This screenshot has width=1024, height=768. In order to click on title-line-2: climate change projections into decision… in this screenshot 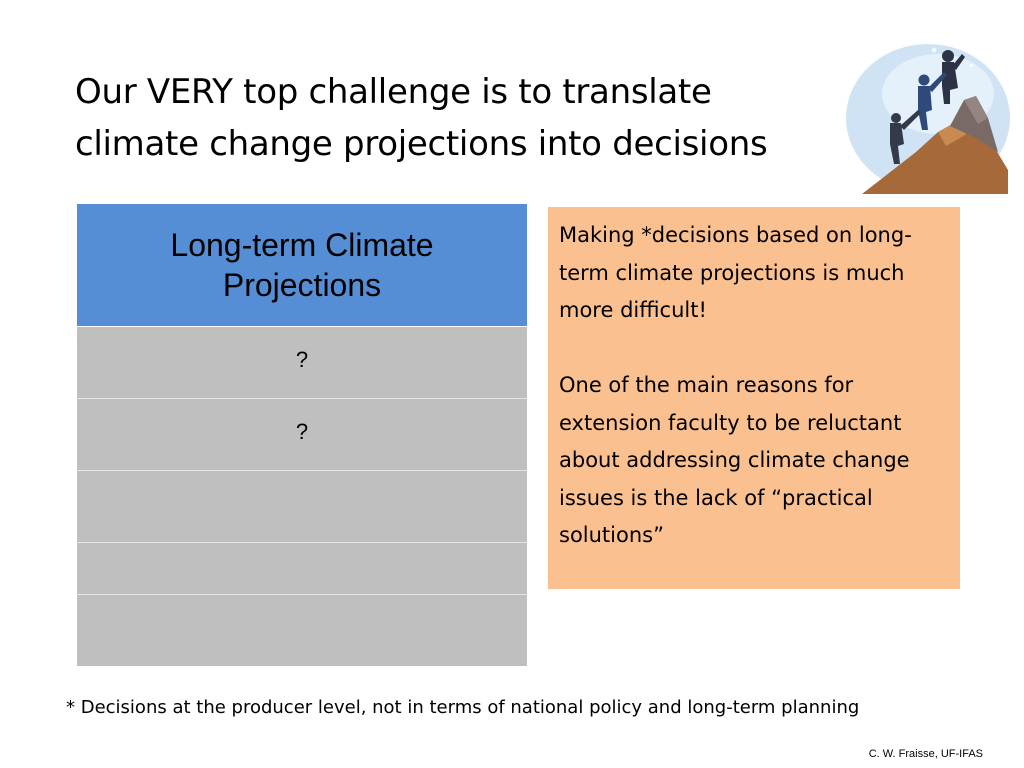, I will do `click(421, 144)`.